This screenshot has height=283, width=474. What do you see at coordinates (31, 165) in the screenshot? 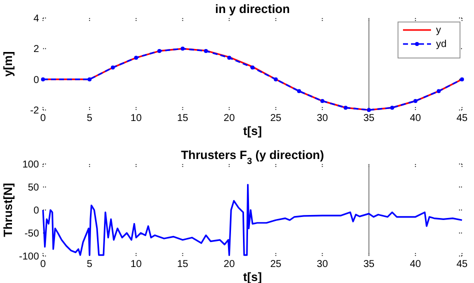
I see `y-tick-label: 100` at bounding box center [31, 165].